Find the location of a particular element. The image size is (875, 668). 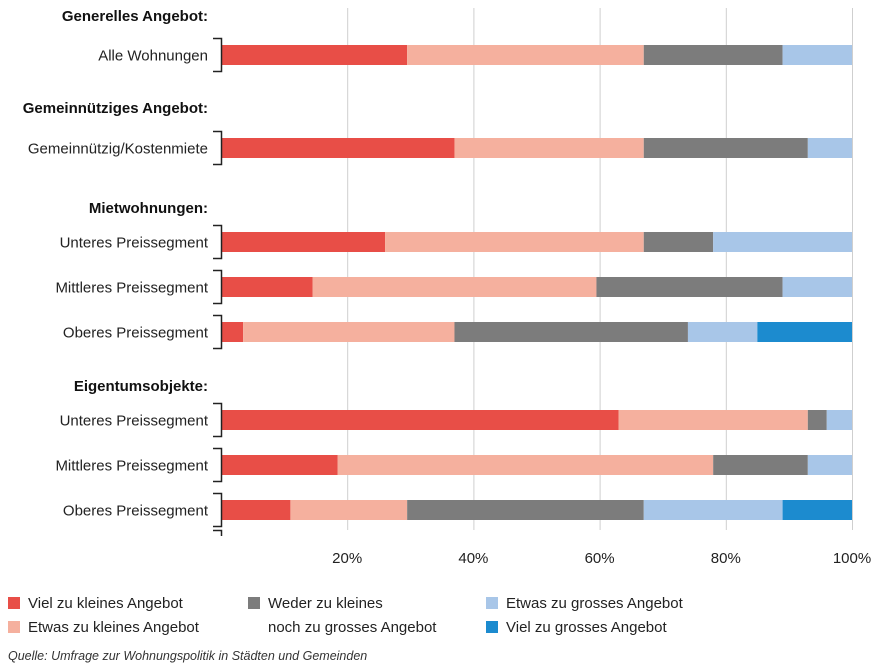

legend-label: Etwas zu kleines Angebot is located at coordinates (113, 627).